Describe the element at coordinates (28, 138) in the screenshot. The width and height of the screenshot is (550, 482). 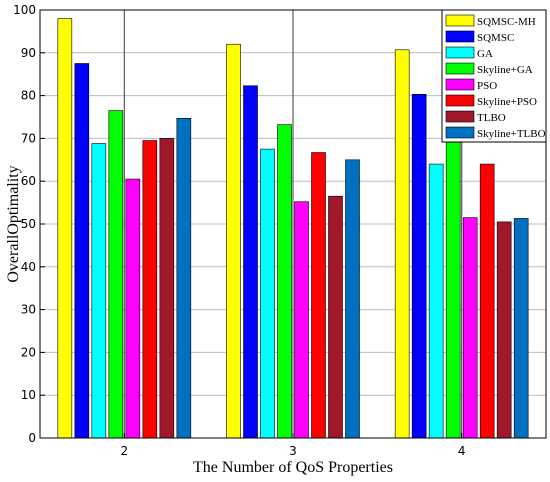
I see `y-tick-label: 70` at that location.